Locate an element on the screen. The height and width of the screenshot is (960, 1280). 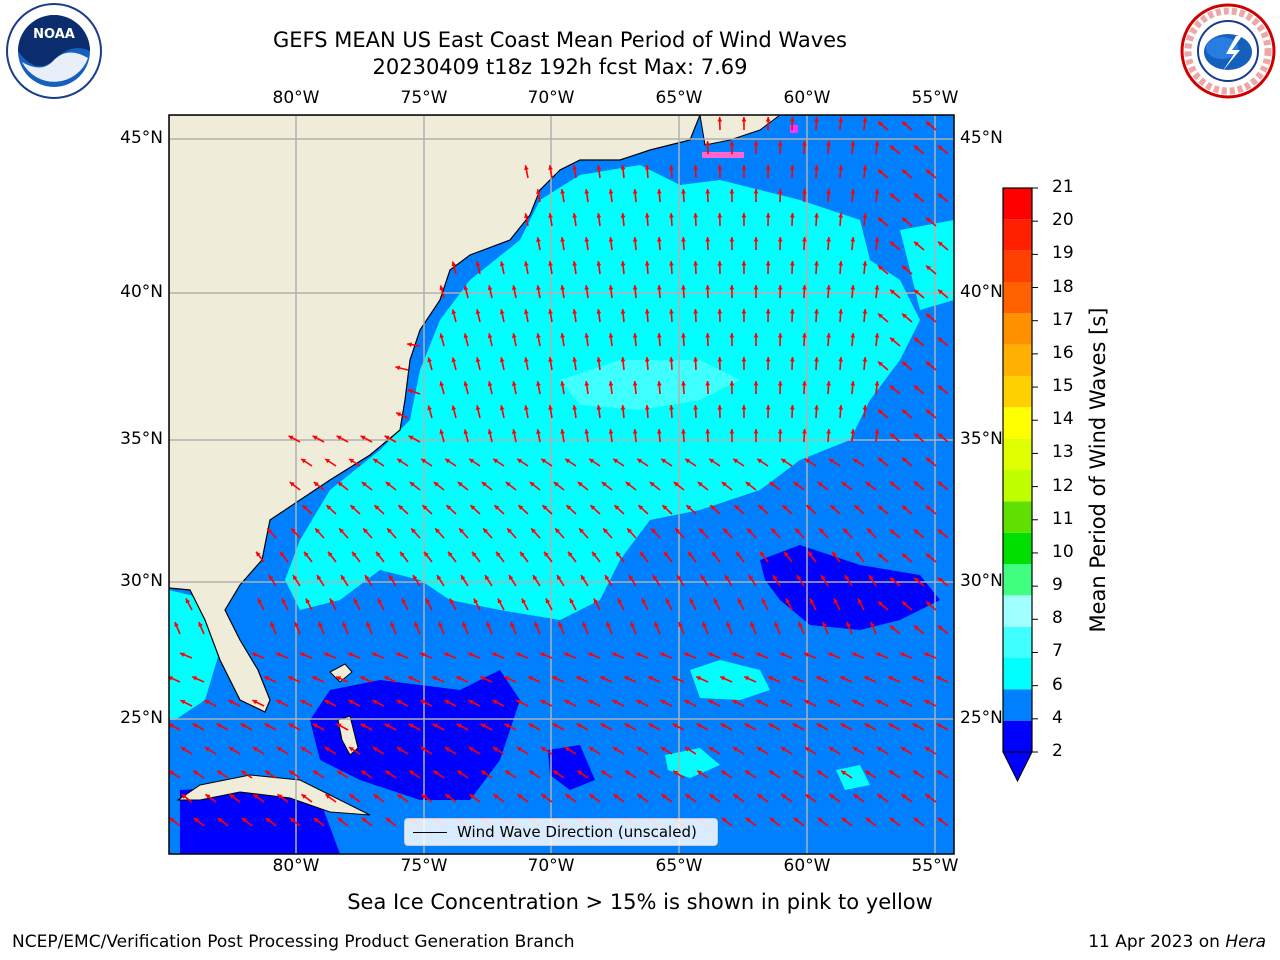
lon-label-top: 80°W is located at coordinates (296, 98).